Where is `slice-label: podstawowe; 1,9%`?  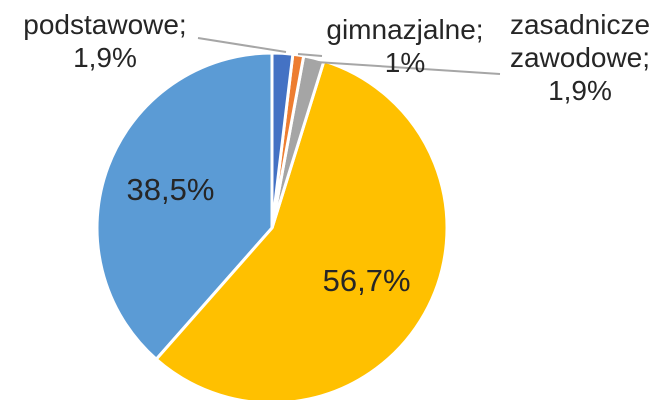 slice-label: podstawowe; 1,9% is located at coordinates (105, 41).